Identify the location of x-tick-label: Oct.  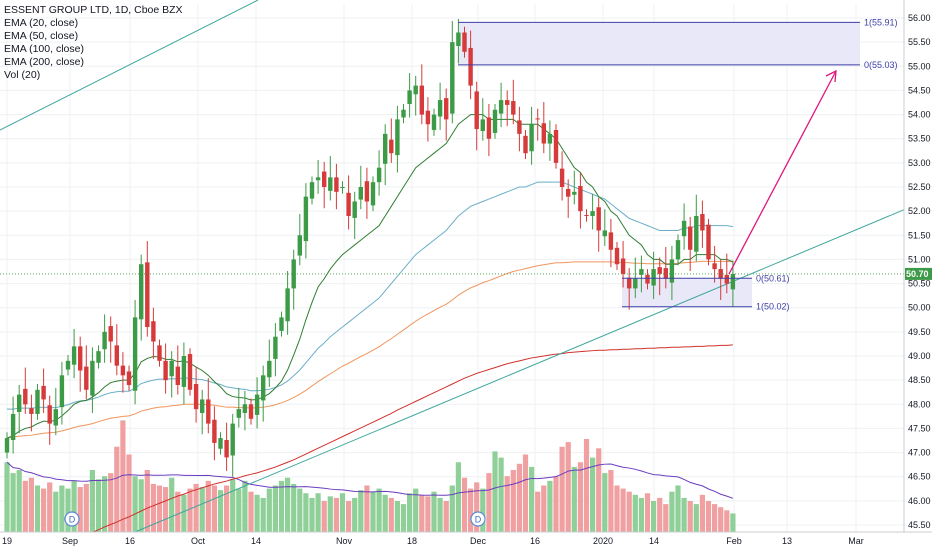
(198, 541).